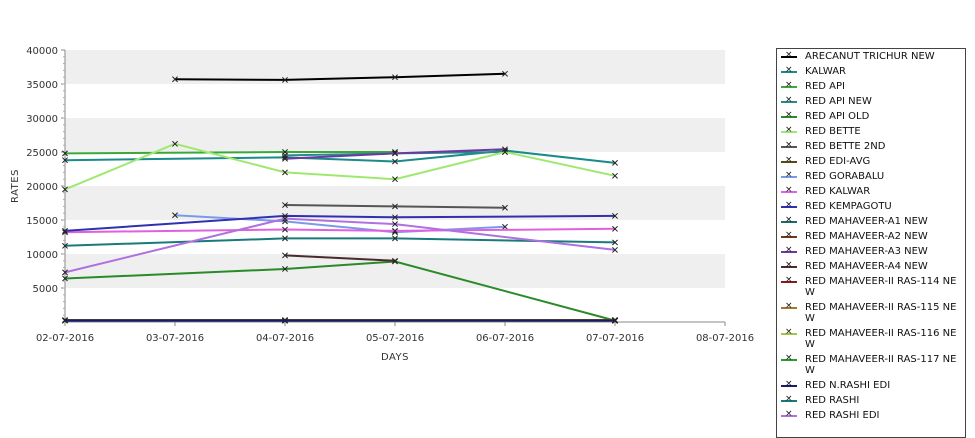 This screenshot has width=975, height=438. Describe the element at coordinates (871, 71) in the screenshot. I see `legend-item: × KALWAR` at that location.